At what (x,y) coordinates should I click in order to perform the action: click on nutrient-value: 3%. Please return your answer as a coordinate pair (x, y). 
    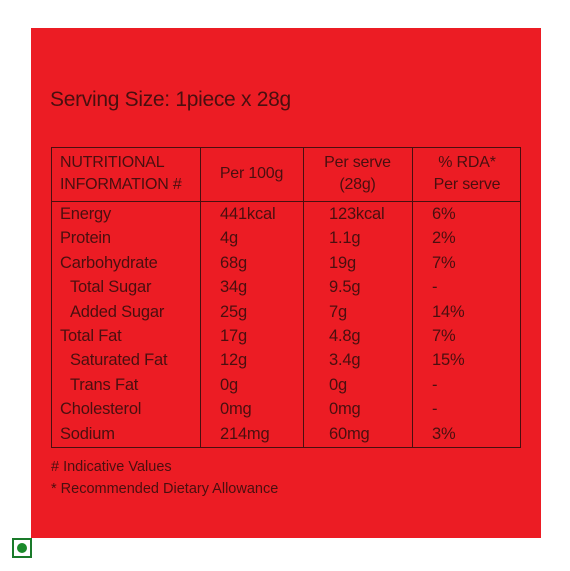
    Looking at the image, I should click on (444, 433).